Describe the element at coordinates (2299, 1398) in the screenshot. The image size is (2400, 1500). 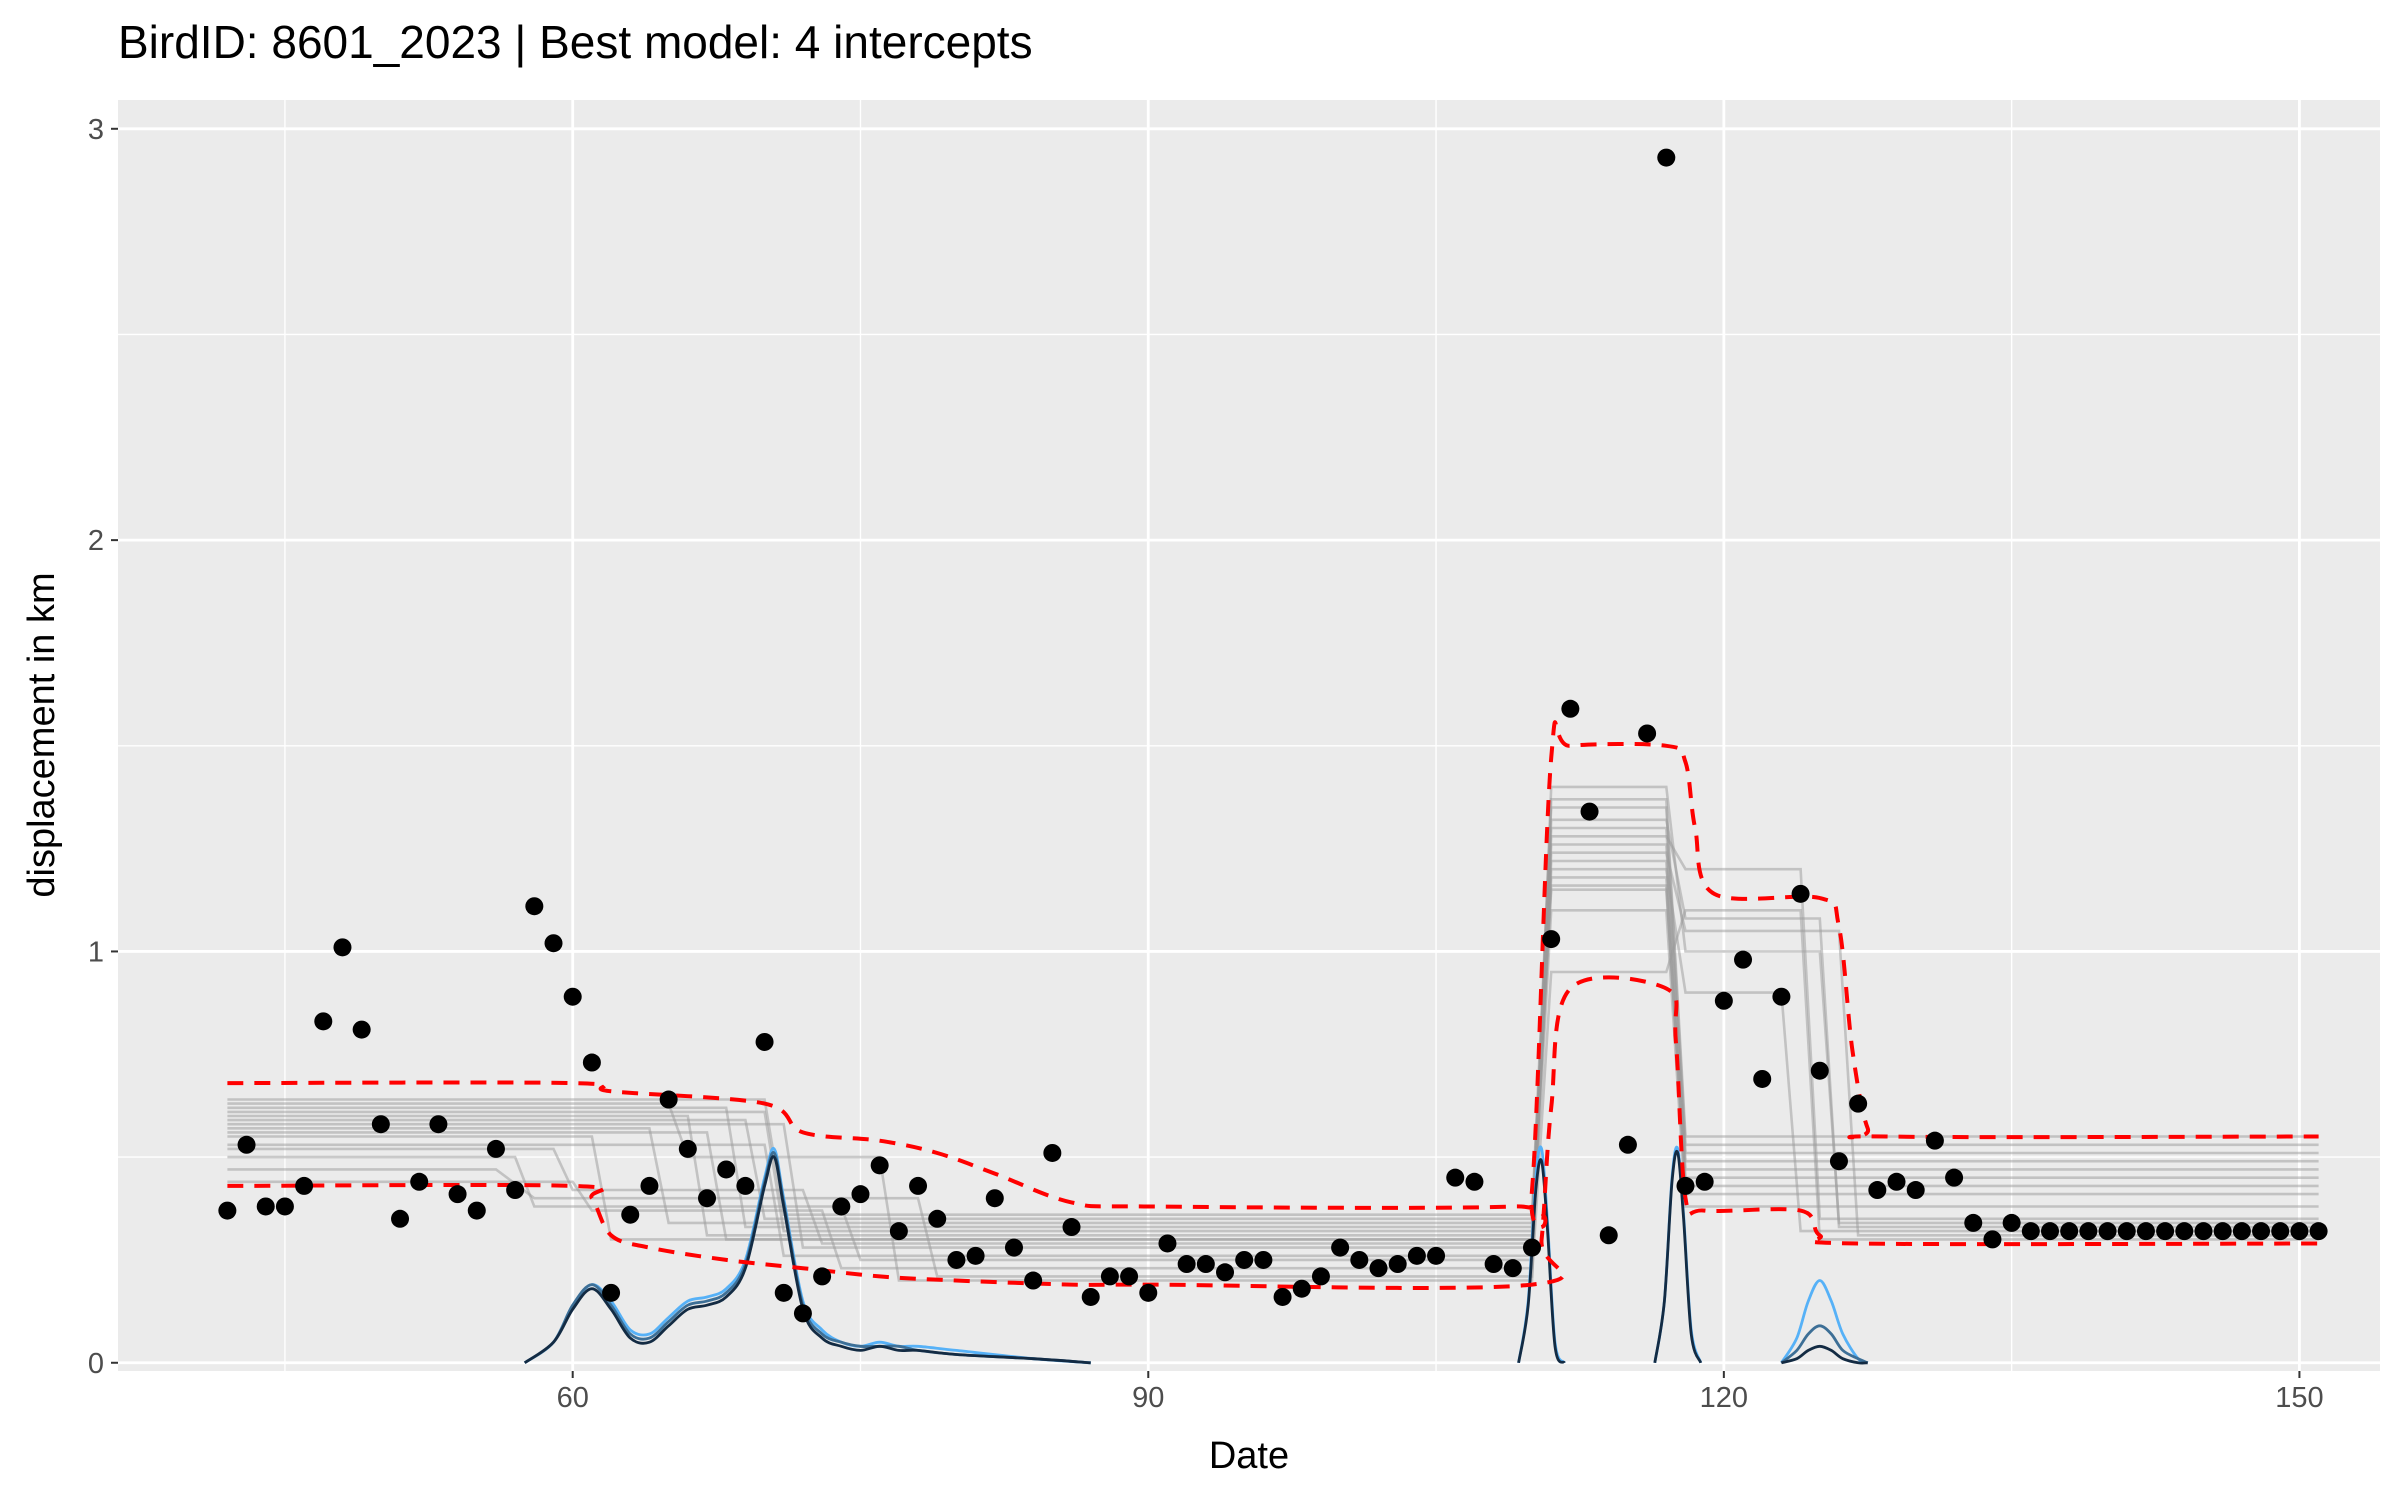
I see `x-tick-label: 150` at that location.